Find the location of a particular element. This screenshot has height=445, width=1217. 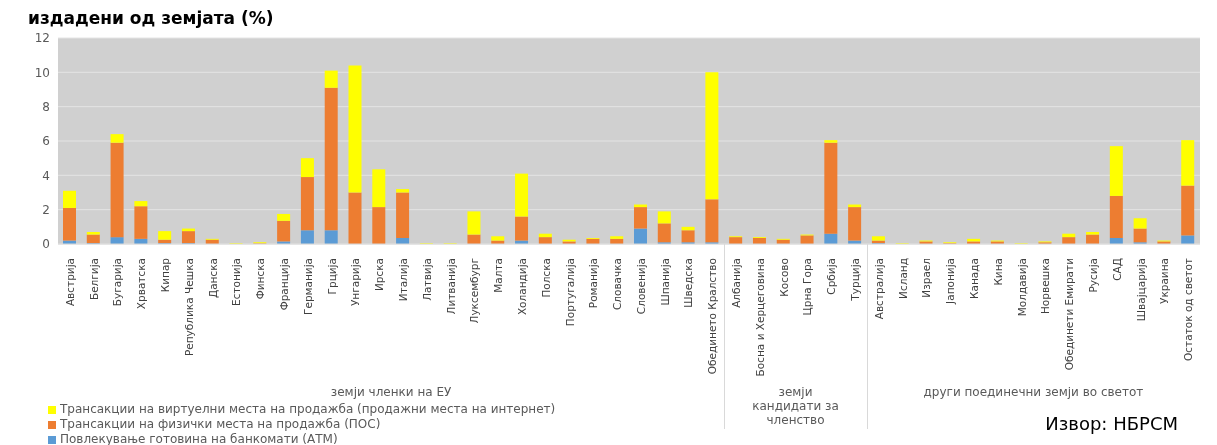

x-tick-label: Германија is located at coordinates (307, 286).